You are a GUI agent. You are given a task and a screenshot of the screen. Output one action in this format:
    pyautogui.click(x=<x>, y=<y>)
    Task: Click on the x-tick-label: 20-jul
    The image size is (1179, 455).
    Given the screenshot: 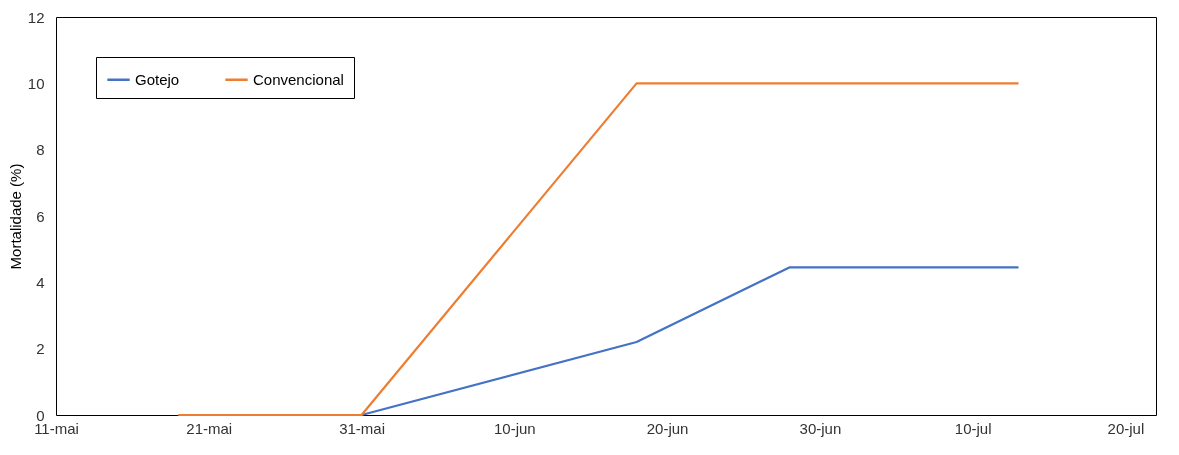 What is the action you would take?
    pyautogui.click(x=1126, y=428)
    